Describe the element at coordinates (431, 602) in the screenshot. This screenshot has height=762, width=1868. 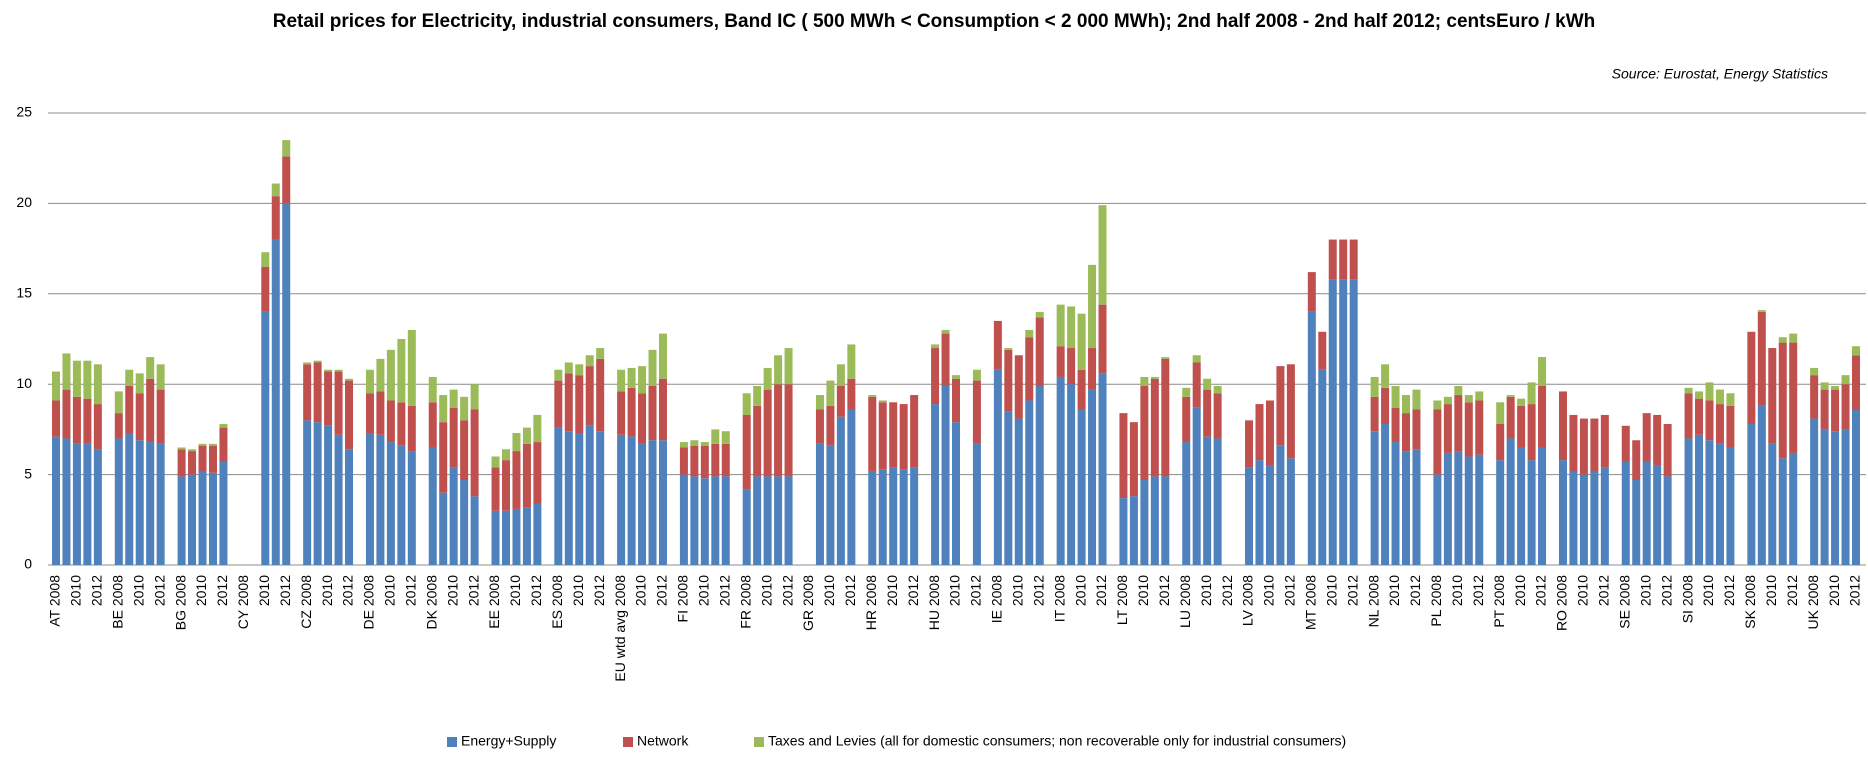
I see `x-tick-label: DK 2008` at that location.